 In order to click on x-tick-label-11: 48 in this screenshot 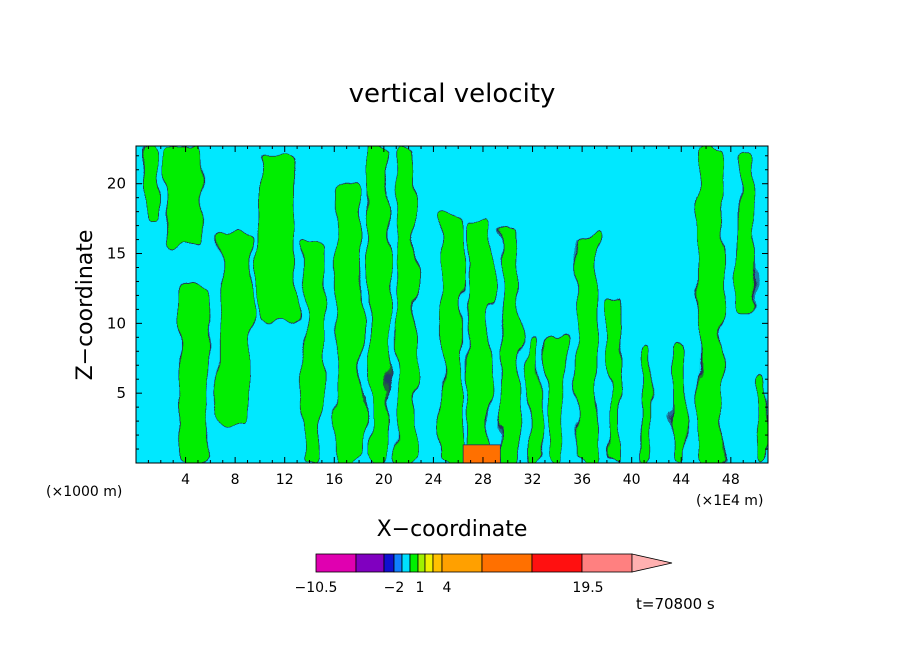, I will do `click(731, 480)`.